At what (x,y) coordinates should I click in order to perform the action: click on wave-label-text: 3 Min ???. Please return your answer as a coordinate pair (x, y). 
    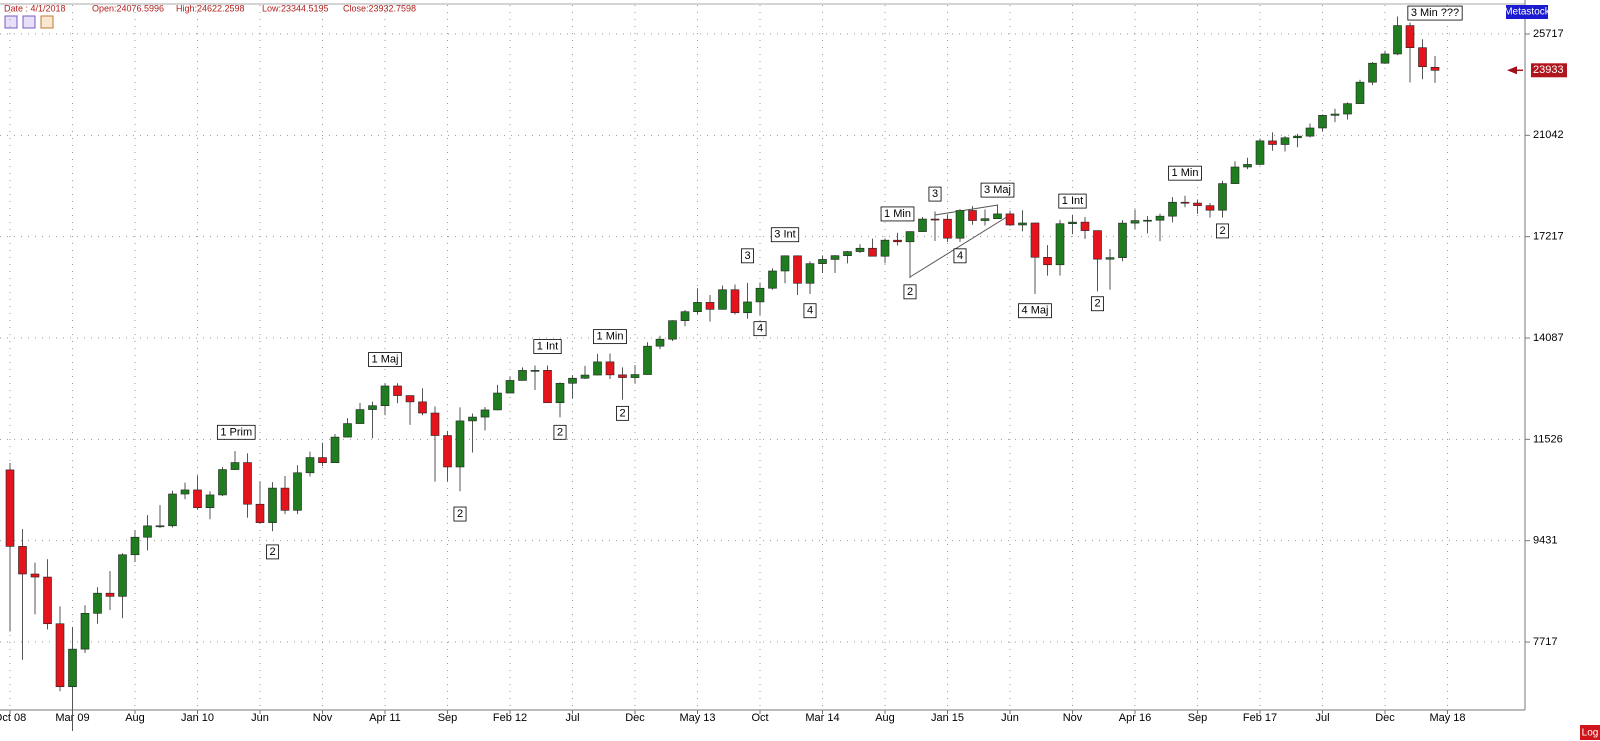
    Looking at the image, I should click on (1435, 13).